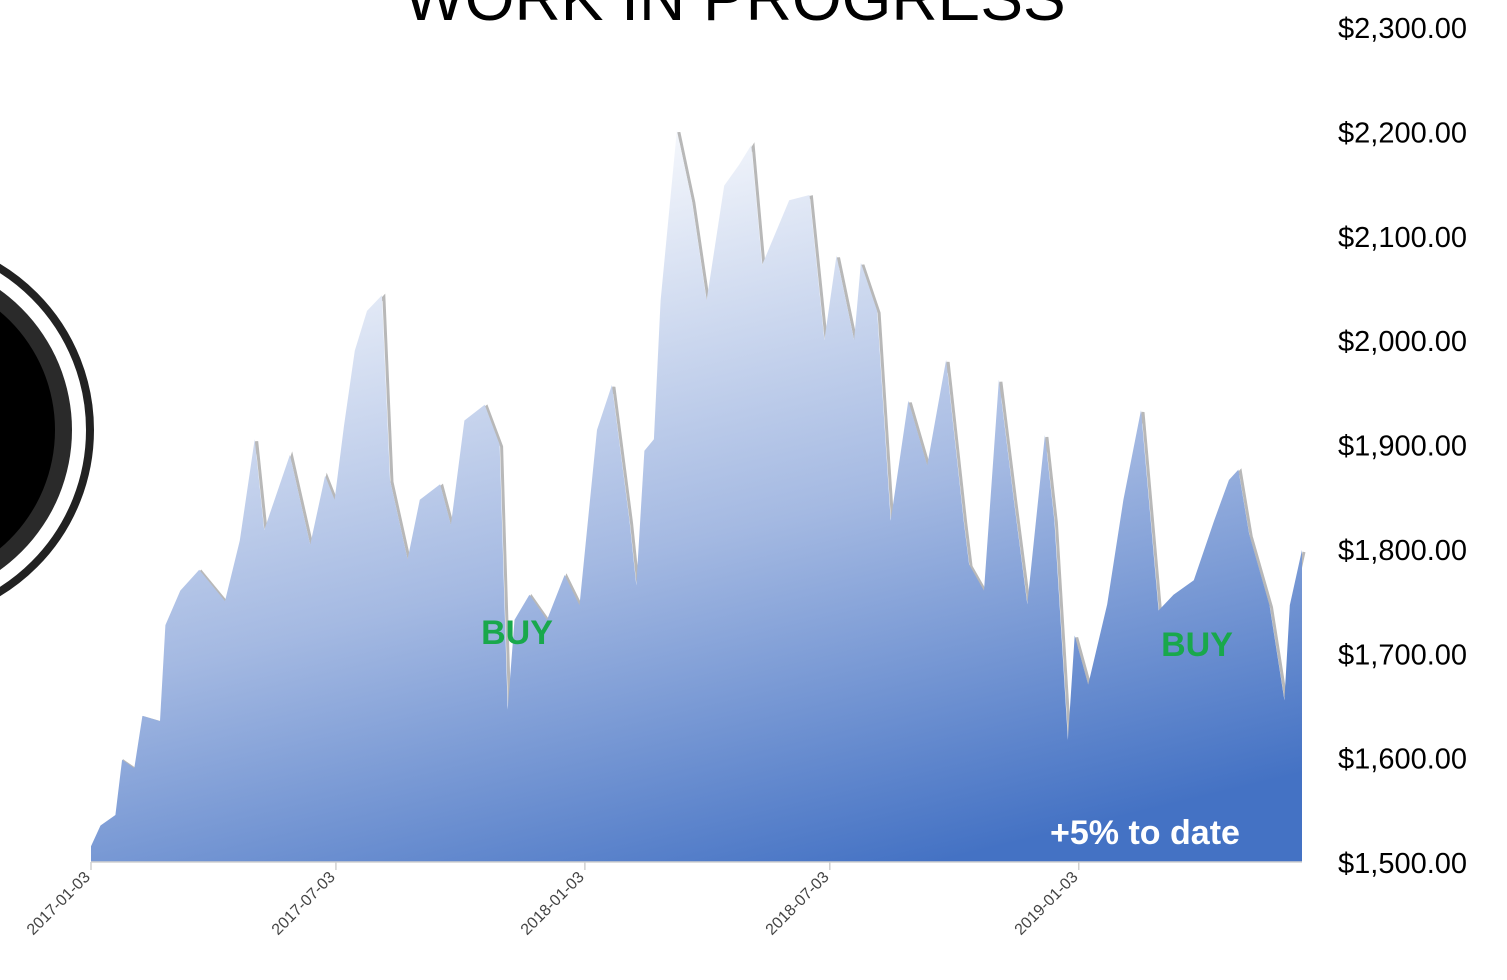  Describe the element at coordinates (1402, 29) in the screenshot. I see `y-tick-label: $2,300.00` at that location.